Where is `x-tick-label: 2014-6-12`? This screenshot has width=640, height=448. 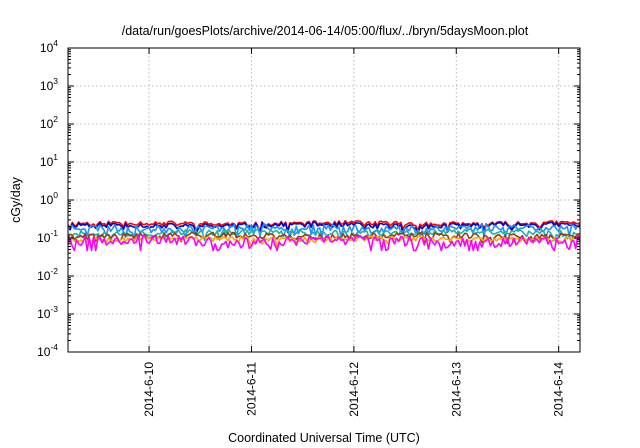
x-tick-label: 2014-6-12 is located at coordinates (354, 389).